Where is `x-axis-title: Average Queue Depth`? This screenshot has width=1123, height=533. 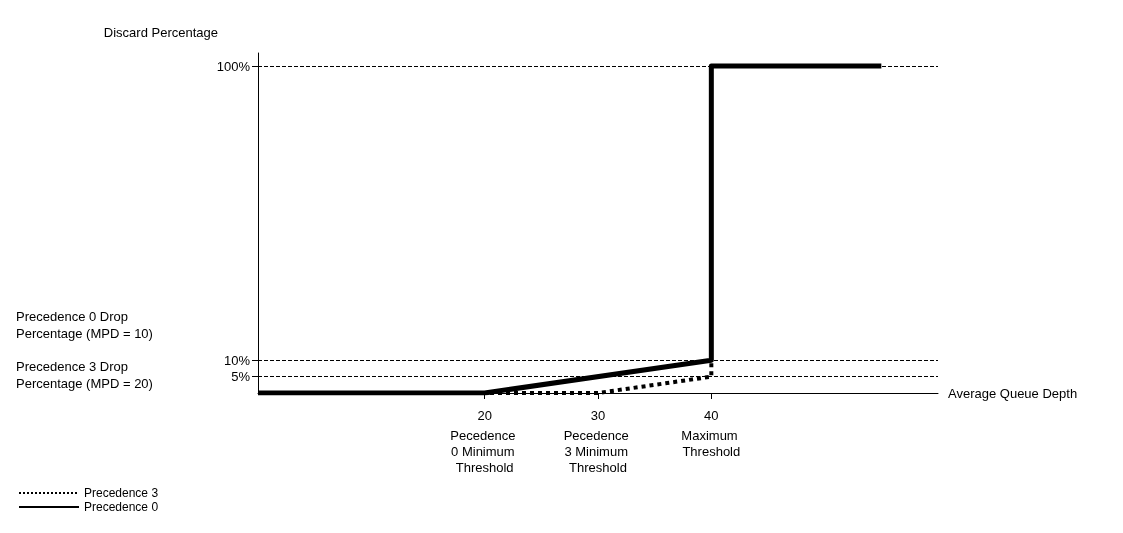 x-axis-title: Average Queue Depth is located at coordinates (1013, 393).